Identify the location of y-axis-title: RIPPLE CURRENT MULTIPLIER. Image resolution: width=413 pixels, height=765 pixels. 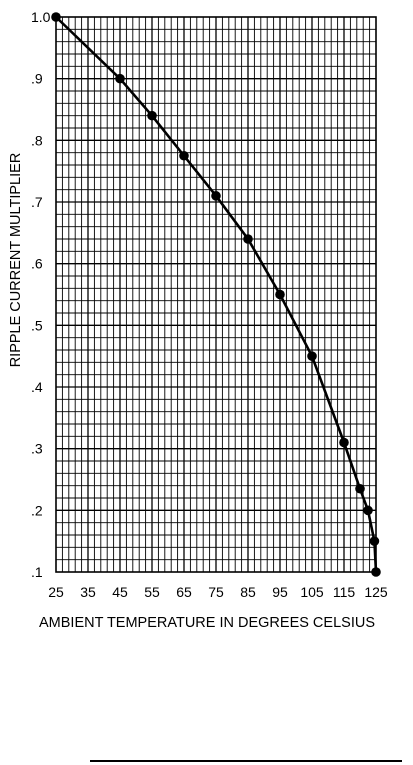
(16, 260).